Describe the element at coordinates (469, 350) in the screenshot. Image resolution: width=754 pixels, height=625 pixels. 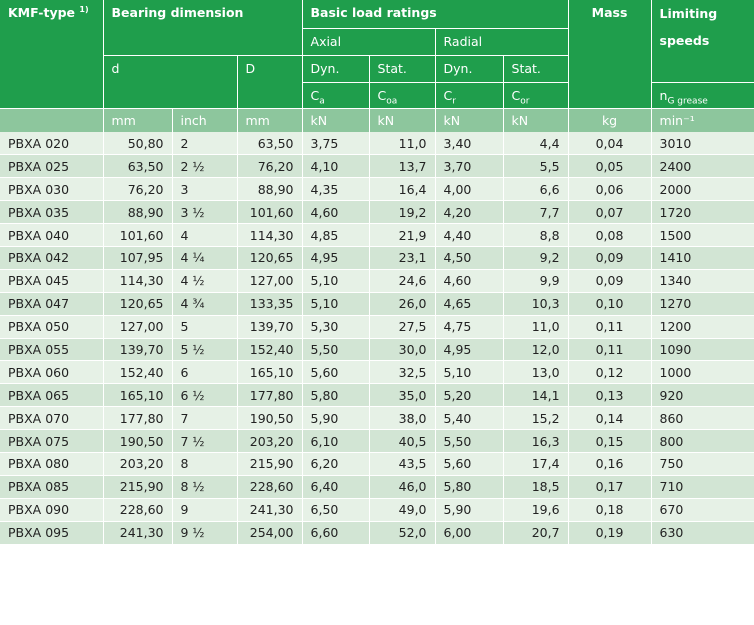
I see `table-cell: 4,95` at that location.